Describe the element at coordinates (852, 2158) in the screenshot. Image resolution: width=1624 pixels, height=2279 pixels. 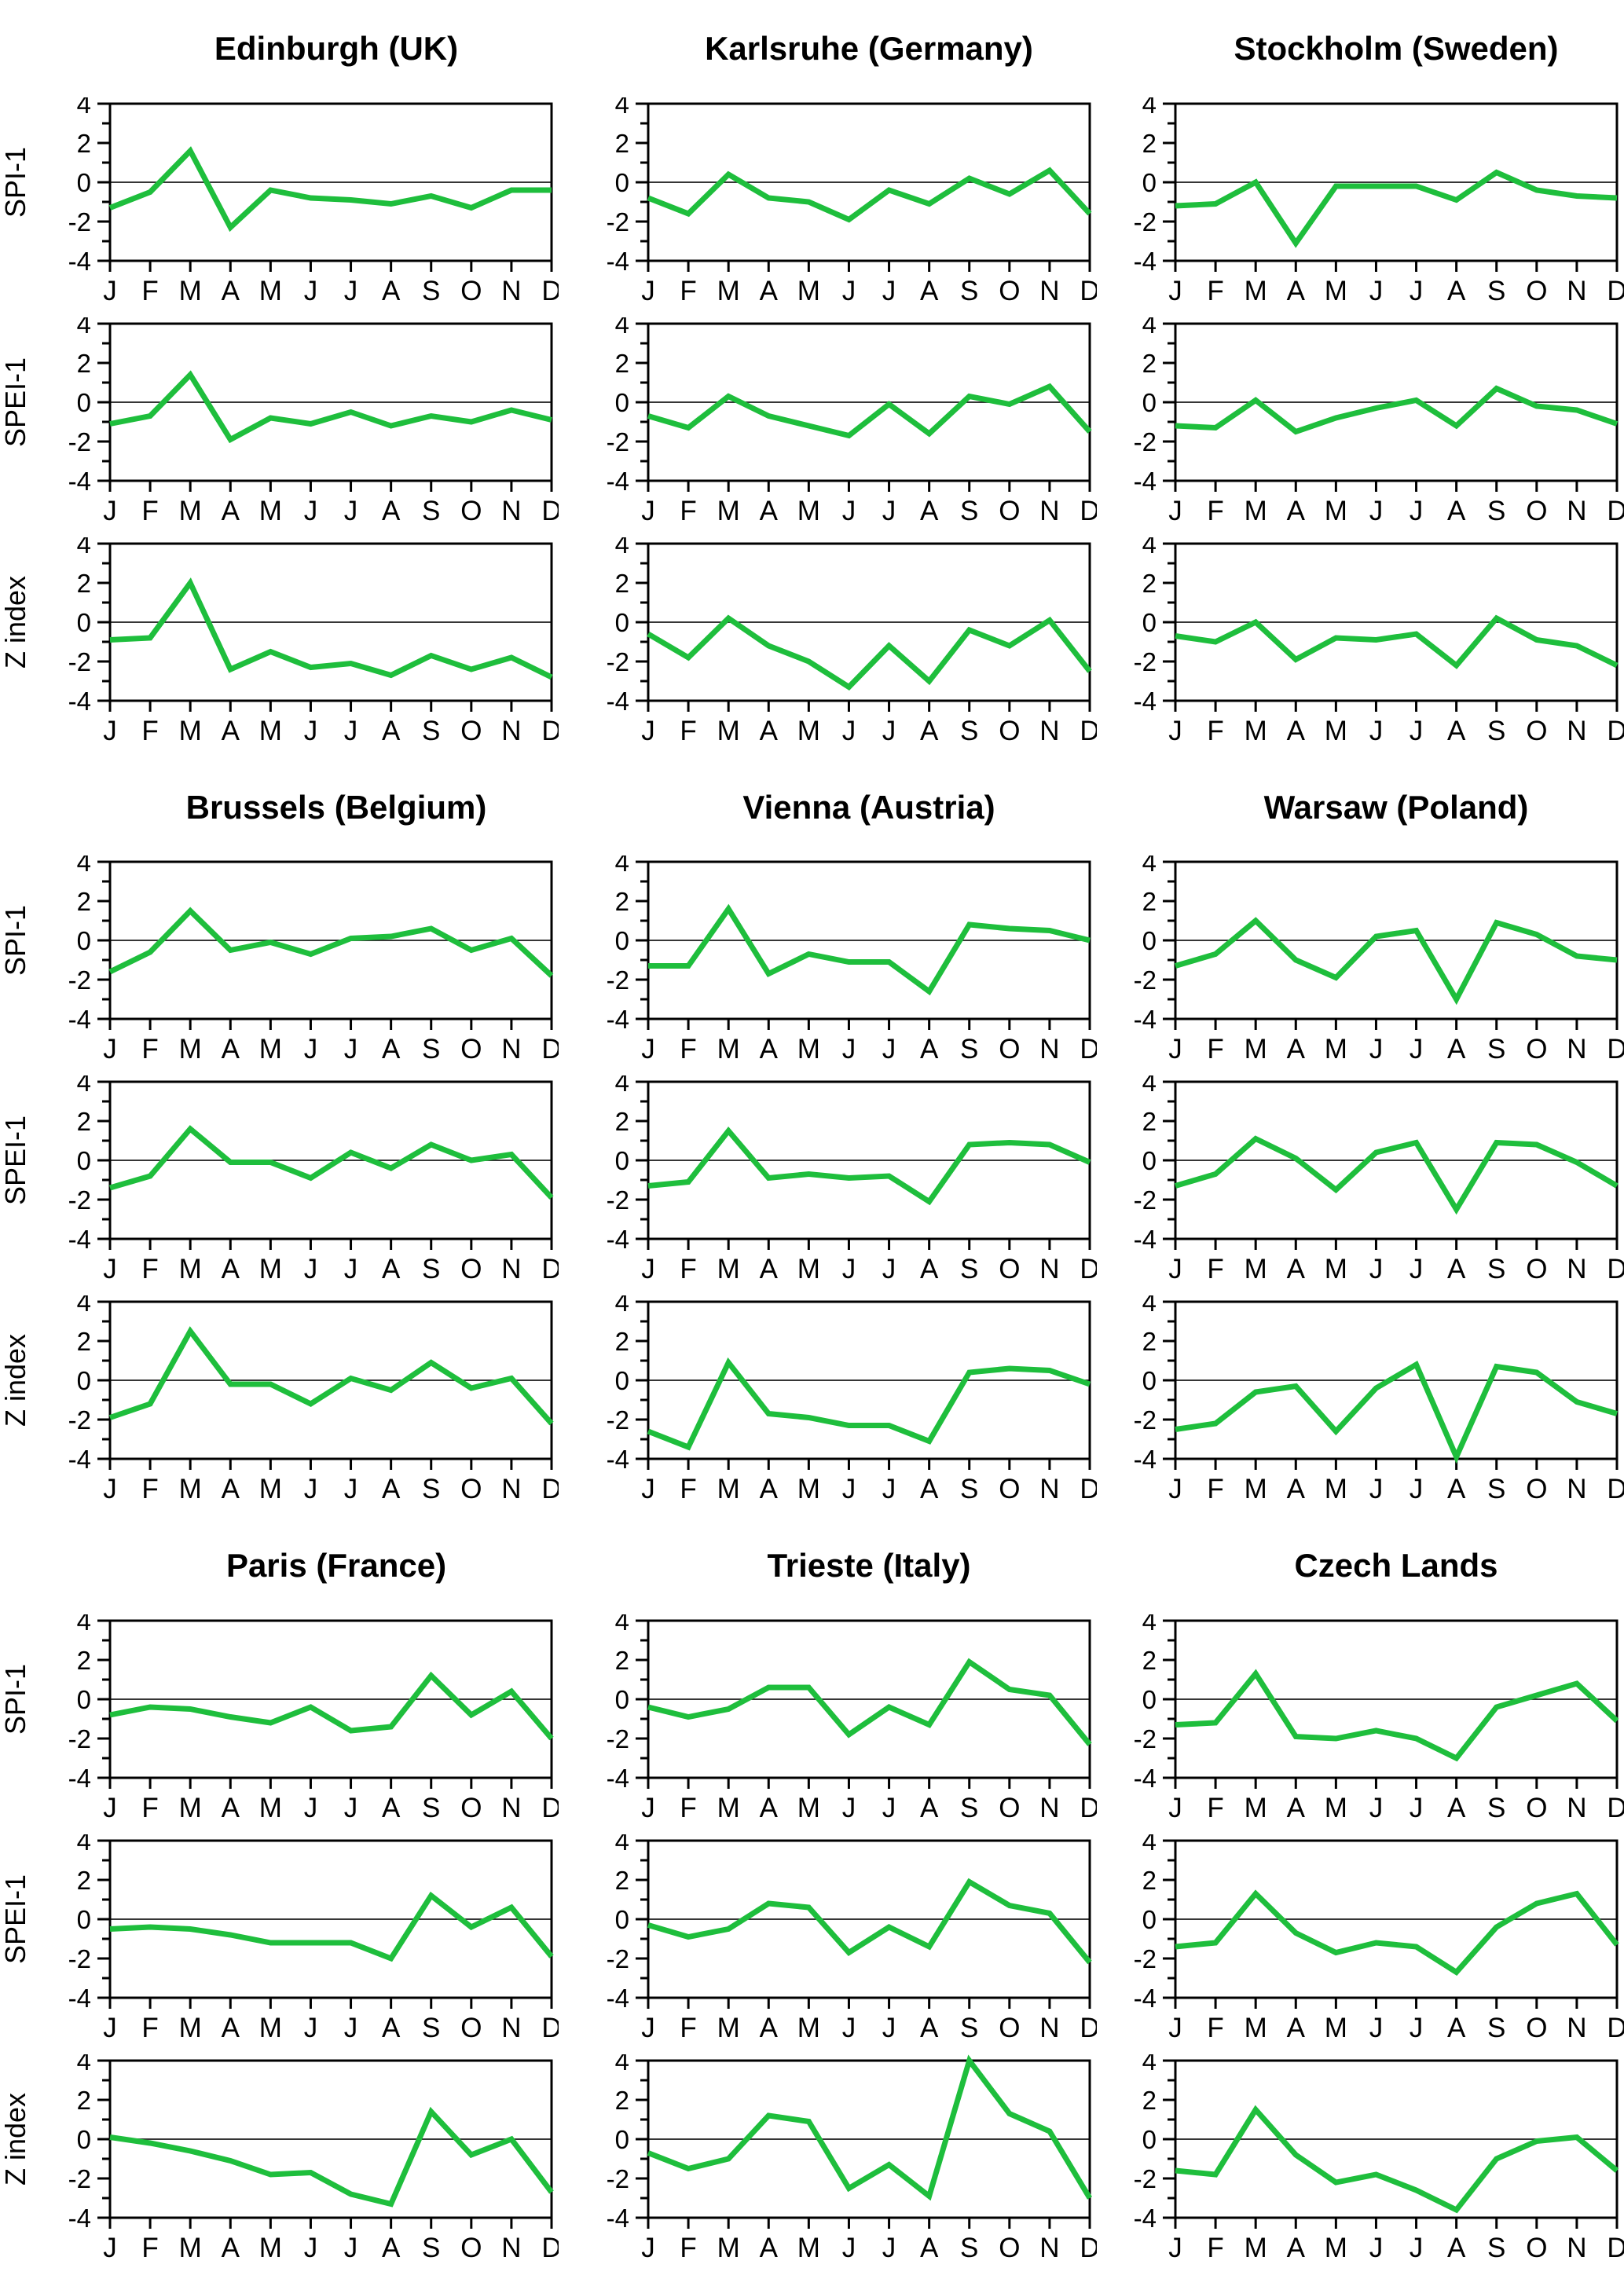
I see `line-chart-trieste-zindex: 420-2-4J F M A M J J A S O N D` at that location.